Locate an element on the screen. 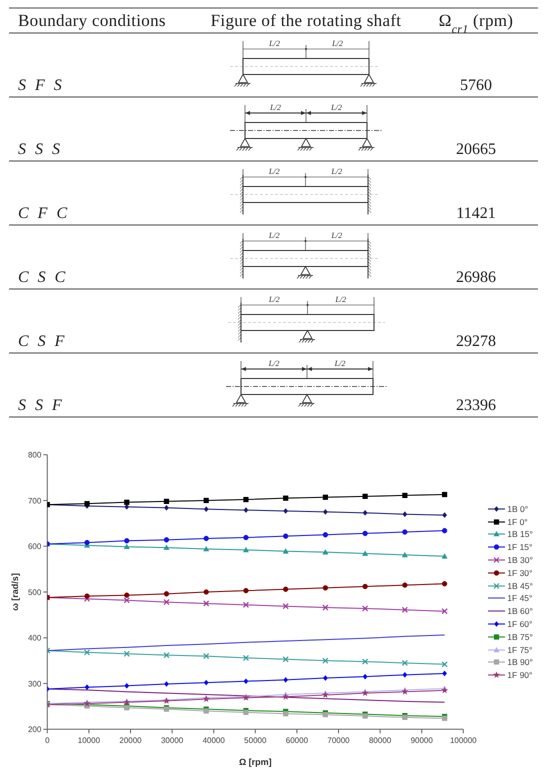  legend-label: 1F 45° is located at coordinates (519, 598).